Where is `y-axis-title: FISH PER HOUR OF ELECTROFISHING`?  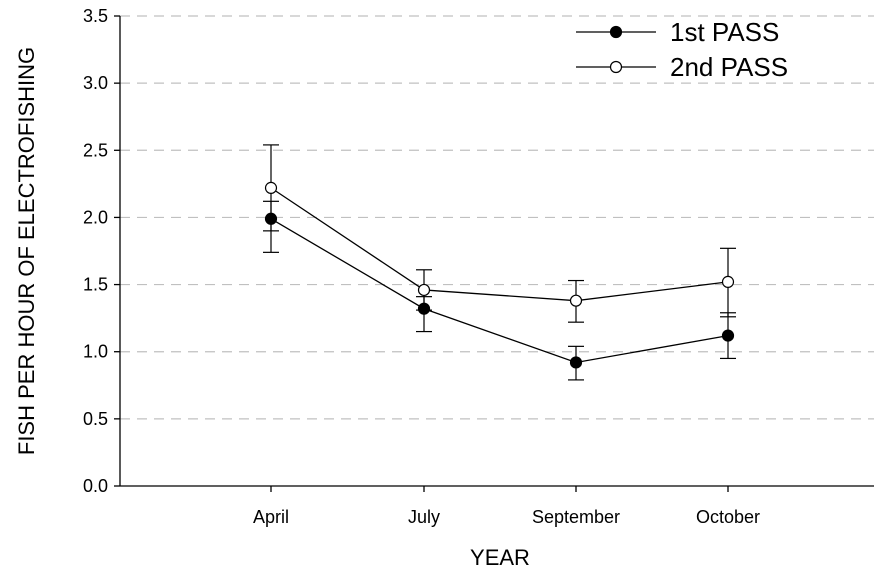
y-axis-title: FISH PER HOUR OF ELECTROFISHING is located at coordinates (26, 251).